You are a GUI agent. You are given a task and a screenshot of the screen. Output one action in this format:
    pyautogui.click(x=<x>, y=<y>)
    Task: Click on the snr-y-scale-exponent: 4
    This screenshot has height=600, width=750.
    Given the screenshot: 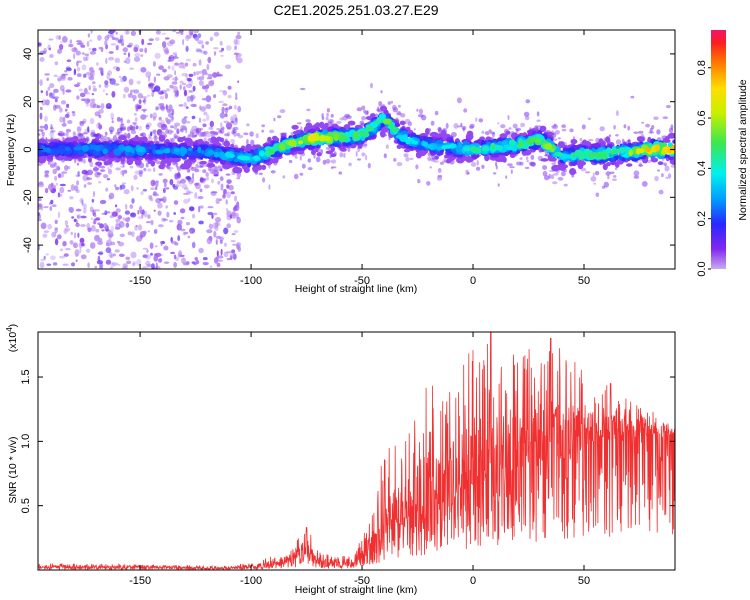 What is the action you would take?
    pyautogui.click(x=9, y=329)
    